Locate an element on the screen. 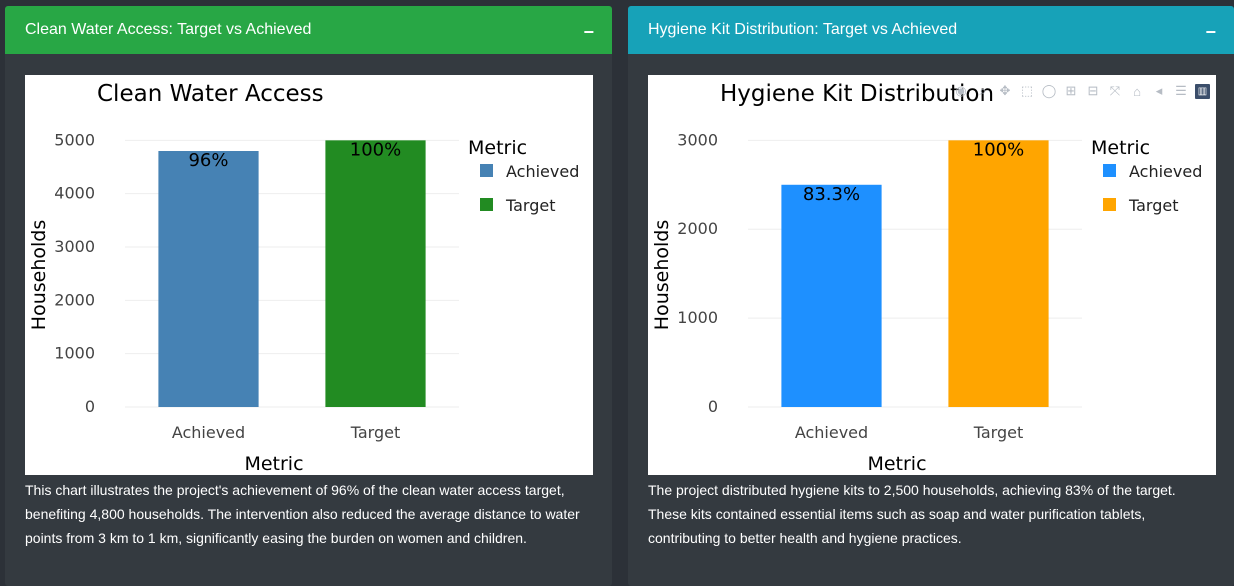 Image resolution: width=1234 pixels, height=586 pixels. autoscale-icon: ⤧ is located at coordinates (1115, 90).